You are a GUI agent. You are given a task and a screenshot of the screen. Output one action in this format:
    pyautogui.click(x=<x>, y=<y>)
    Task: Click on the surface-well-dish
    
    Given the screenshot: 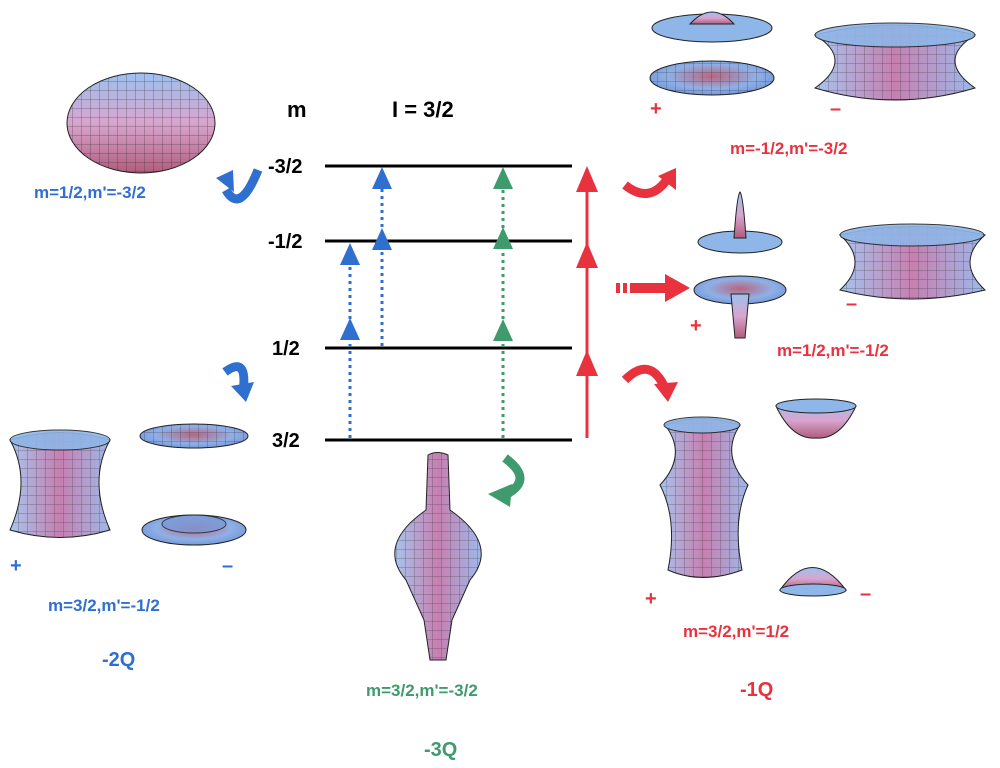 What is the action you would take?
    pyautogui.click(x=712, y=78)
    